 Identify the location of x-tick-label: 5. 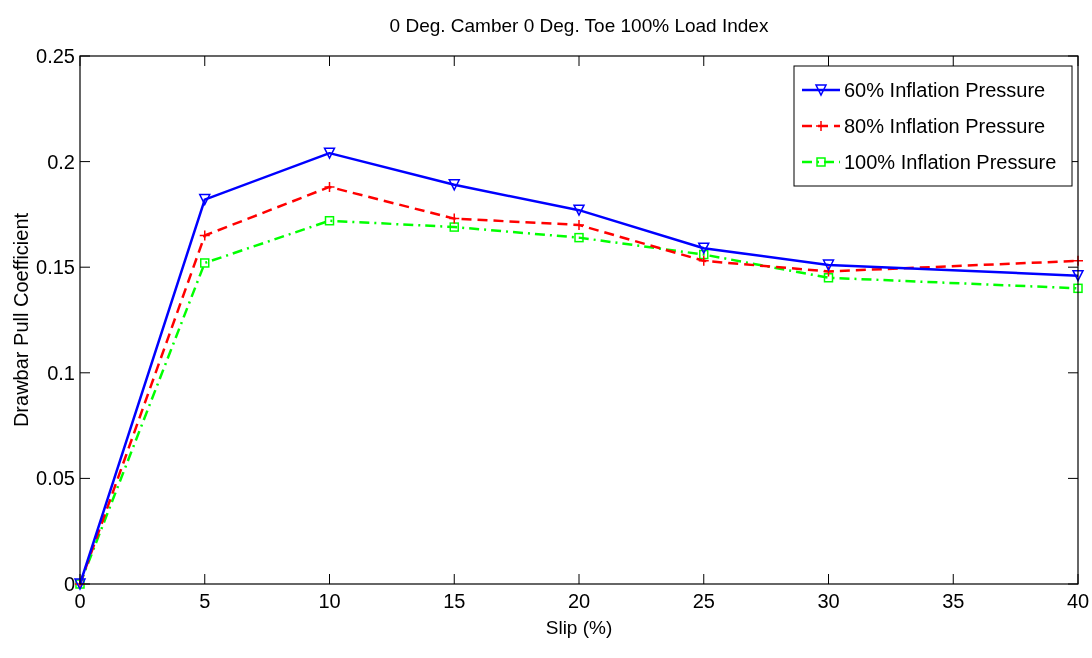
(205, 601).